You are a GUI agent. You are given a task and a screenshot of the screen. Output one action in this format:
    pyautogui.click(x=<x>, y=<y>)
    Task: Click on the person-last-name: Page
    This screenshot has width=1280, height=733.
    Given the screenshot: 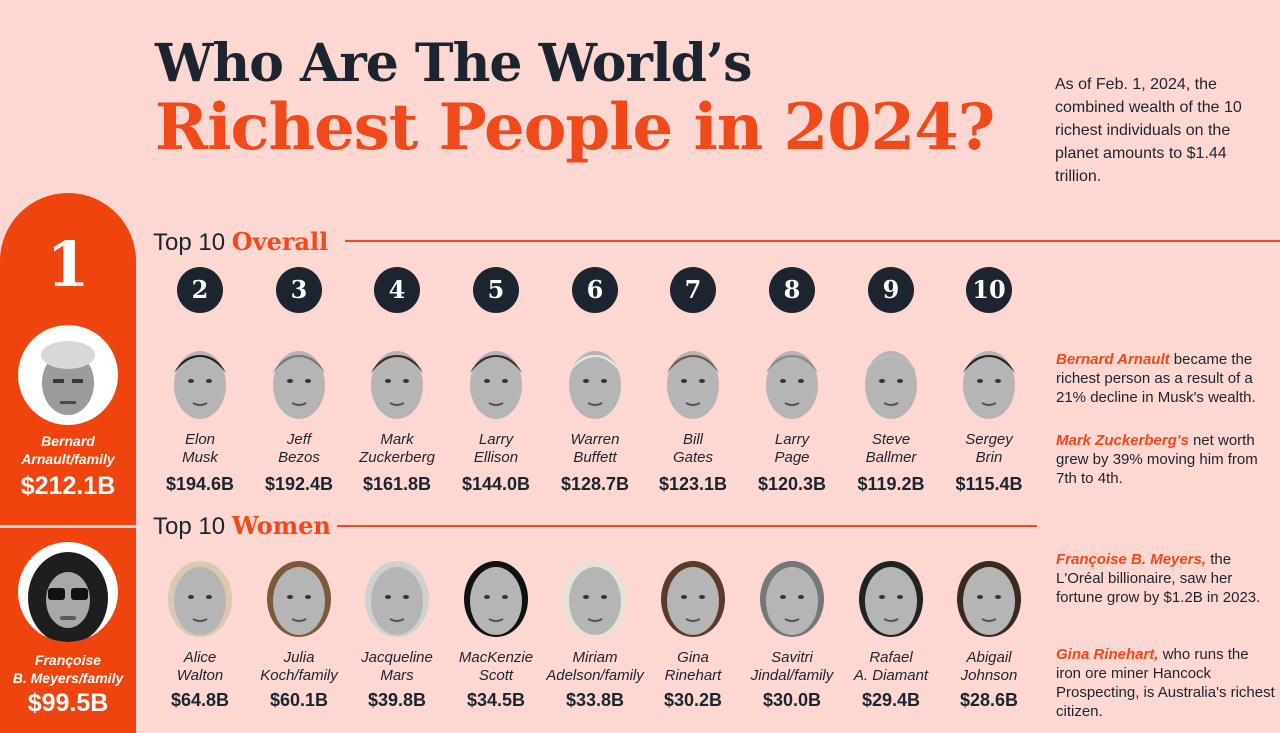 What is the action you would take?
    pyautogui.click(x=792, y=457)
    